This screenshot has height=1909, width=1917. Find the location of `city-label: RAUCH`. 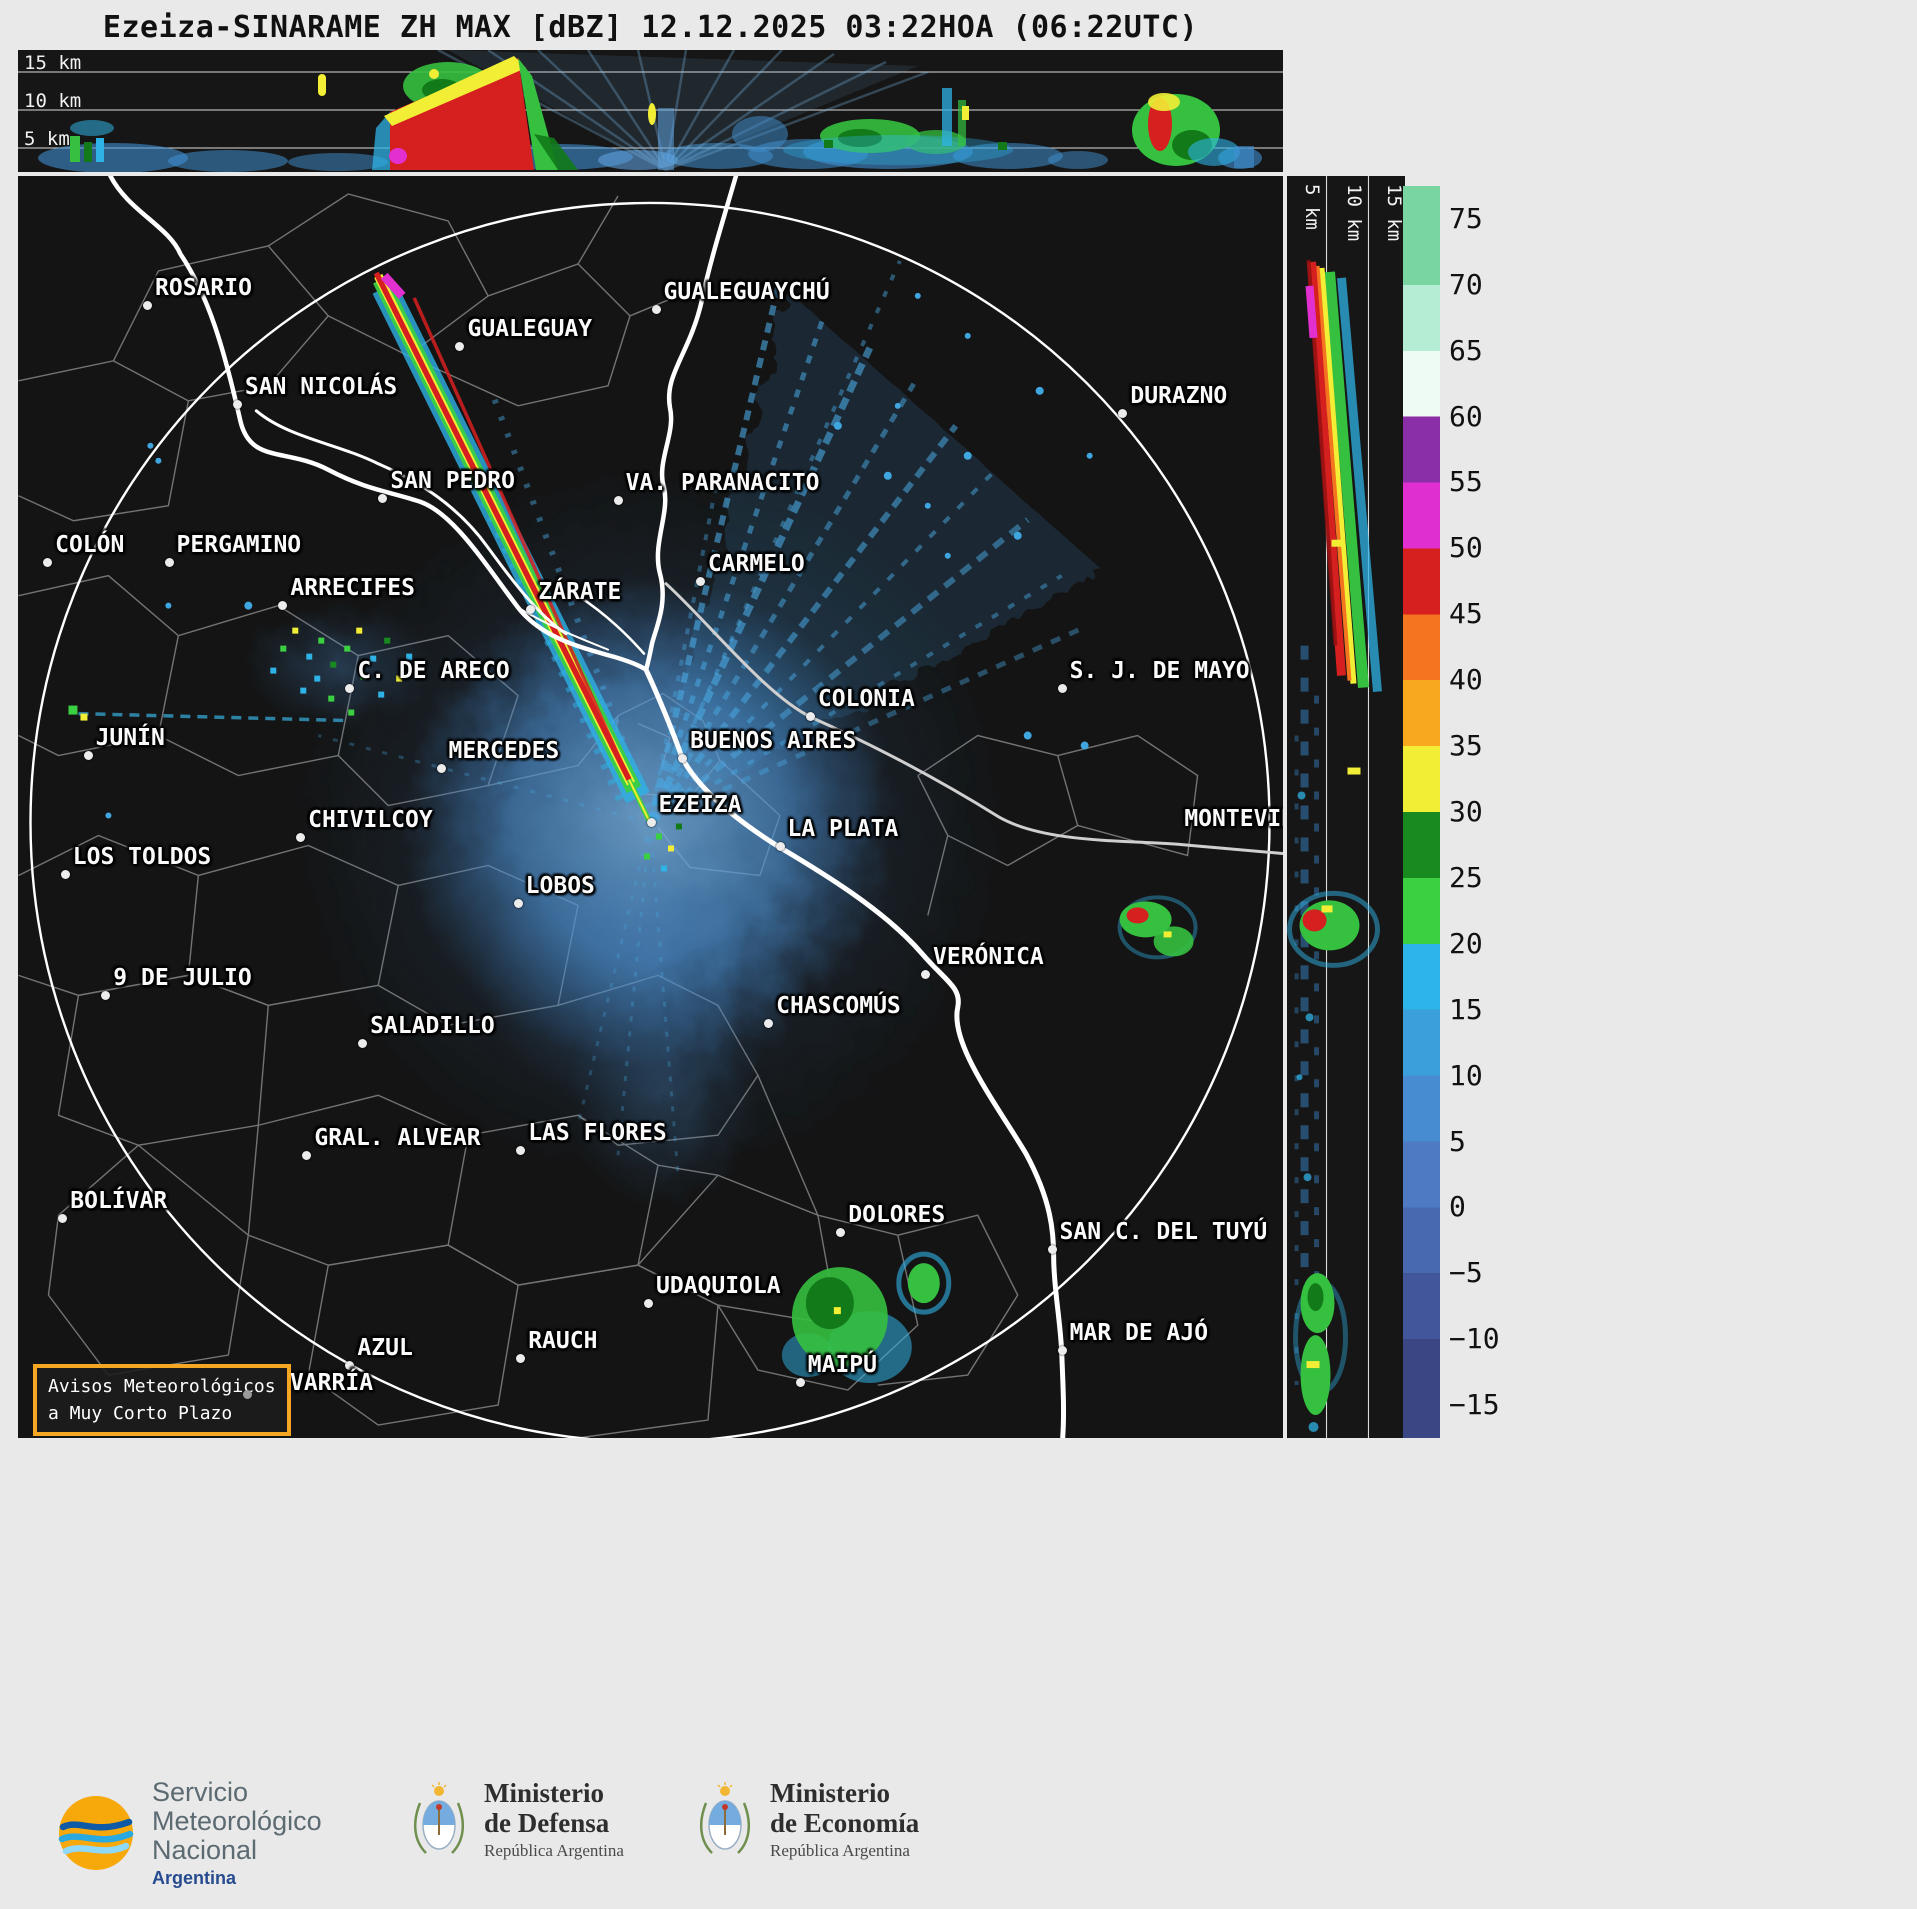

city-label: RAUCH is located at coordinates (563, 1341).